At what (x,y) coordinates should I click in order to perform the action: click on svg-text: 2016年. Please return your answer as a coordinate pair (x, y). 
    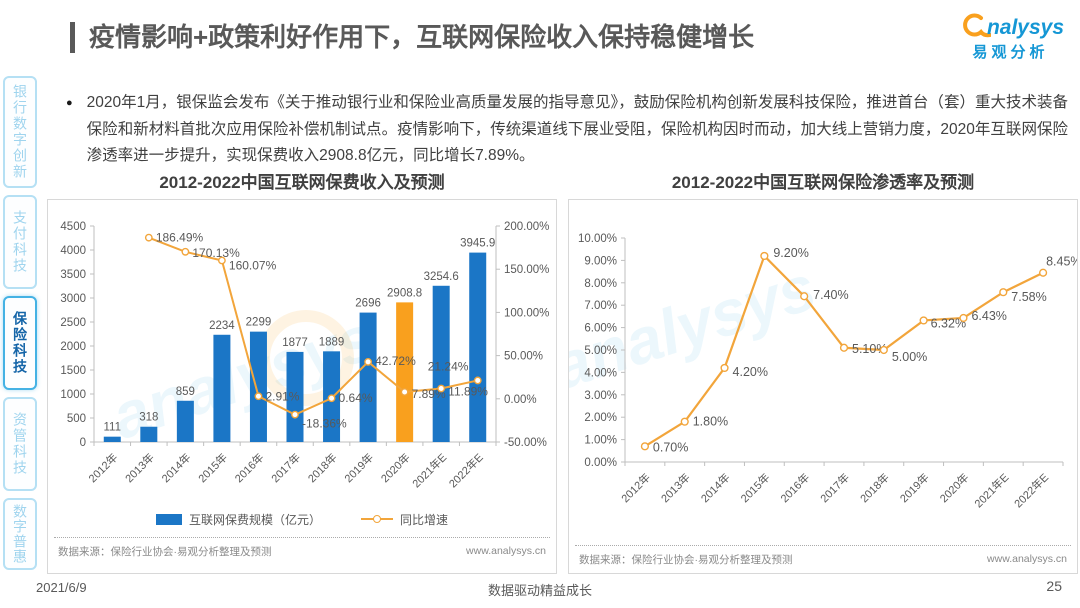
    Looking at the image, I should click on (249, 467).